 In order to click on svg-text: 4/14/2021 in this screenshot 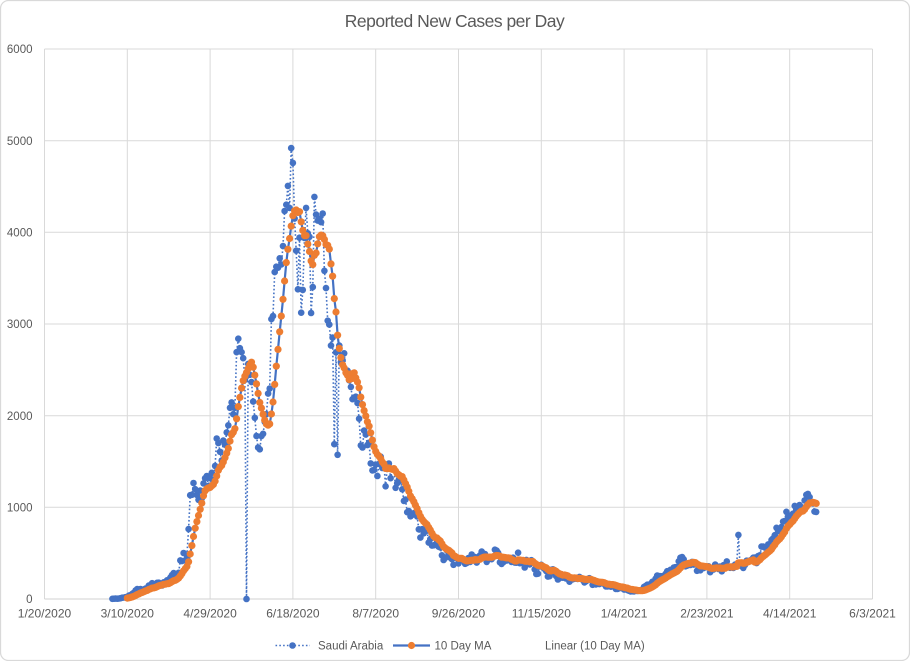, I will do `click(790, 614)`.